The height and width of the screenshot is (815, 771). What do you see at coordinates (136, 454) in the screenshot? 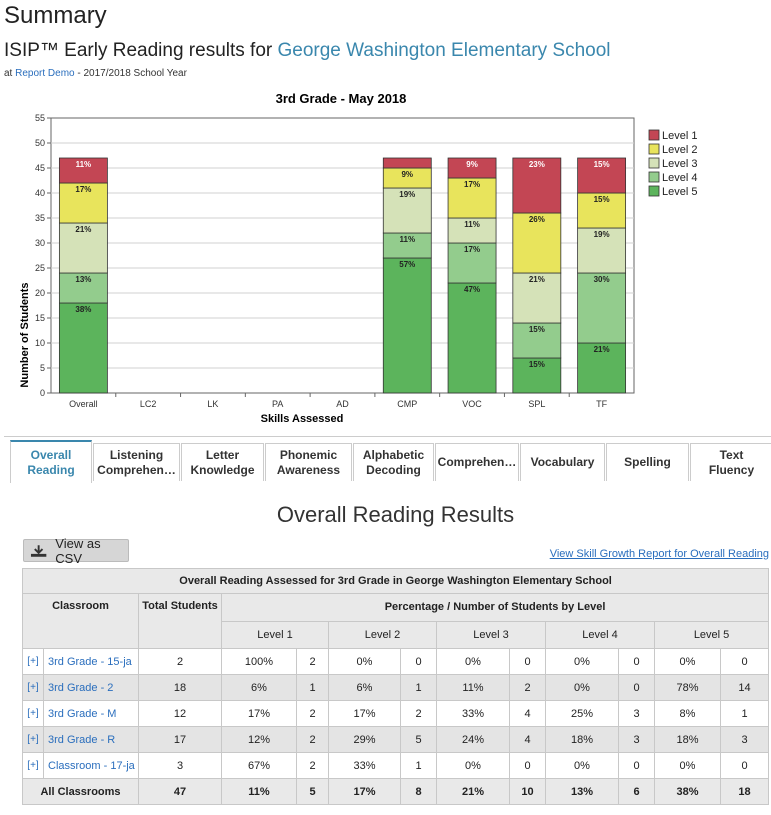
I see `tab-label-line: Listening` at bounding box center [136, 454].